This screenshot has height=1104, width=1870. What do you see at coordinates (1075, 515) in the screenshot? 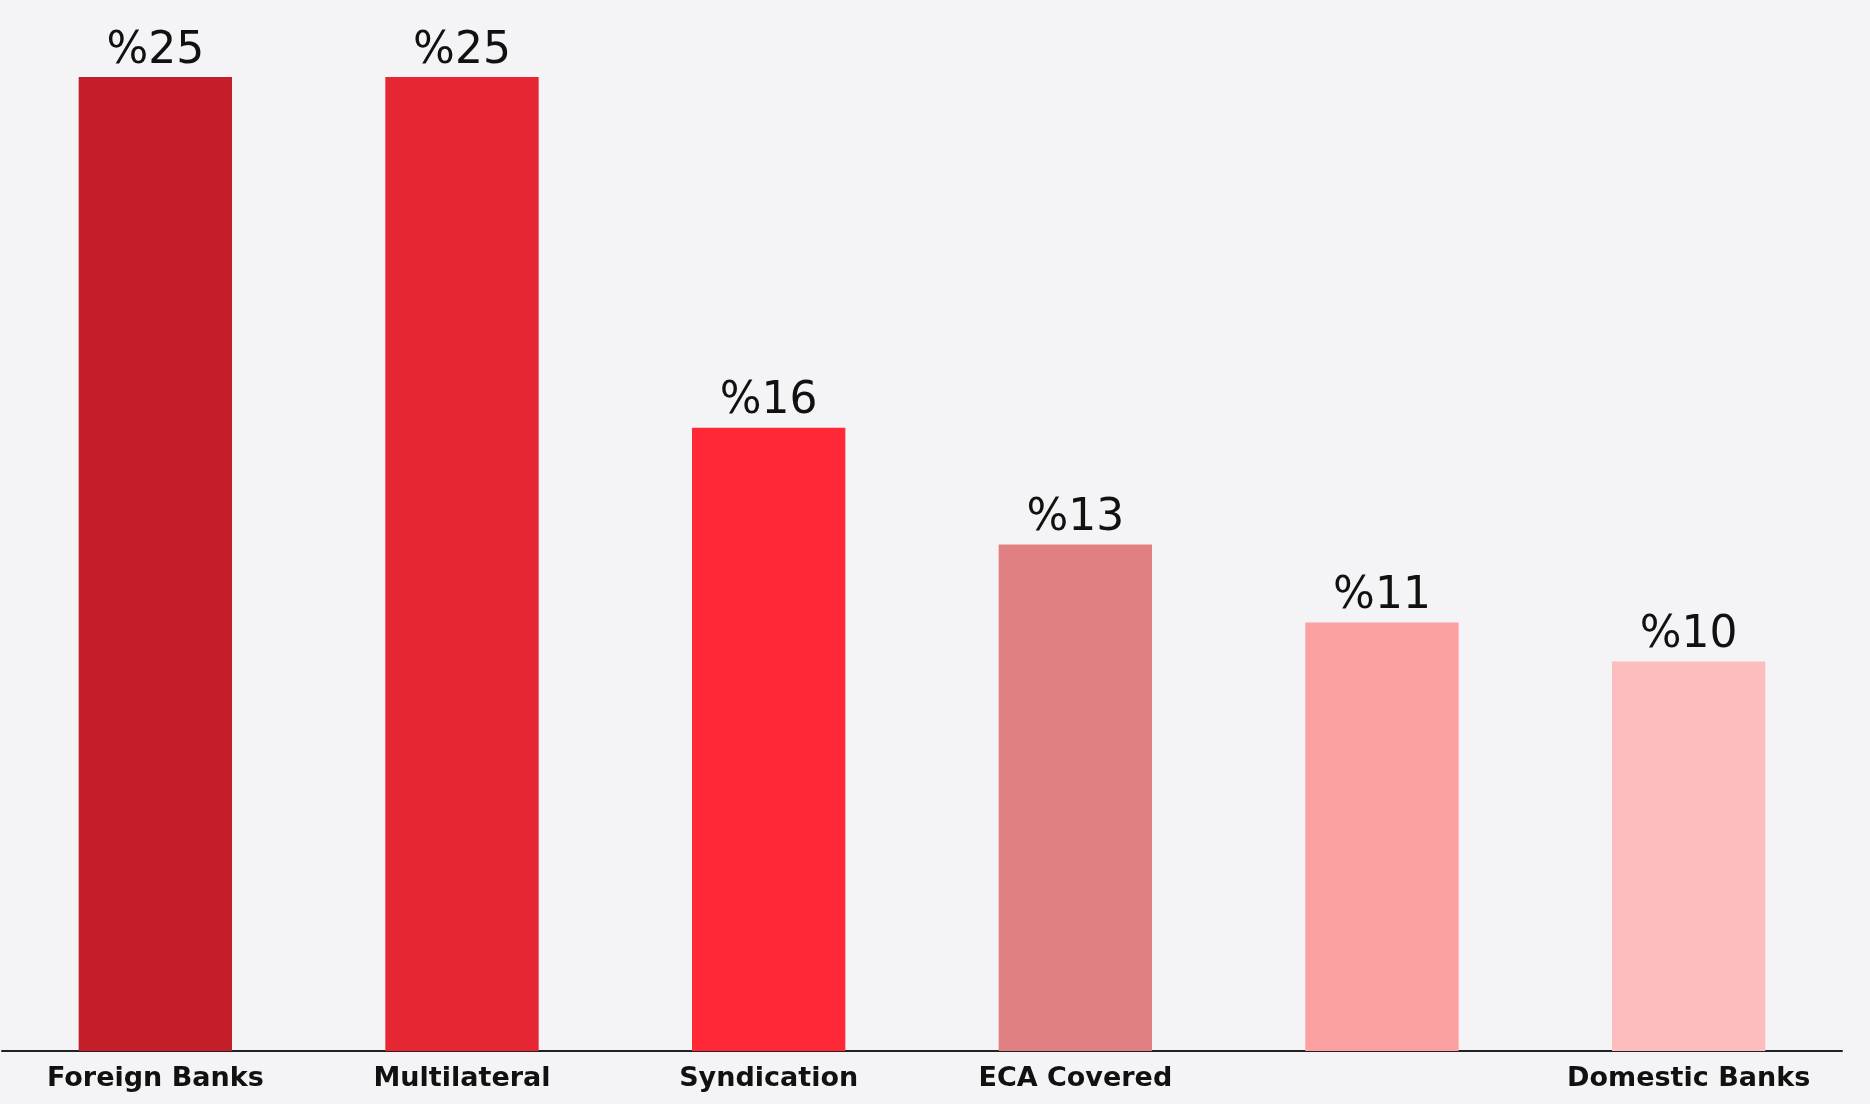
I see `data-label: %13` at bounding box center [1075, 515].